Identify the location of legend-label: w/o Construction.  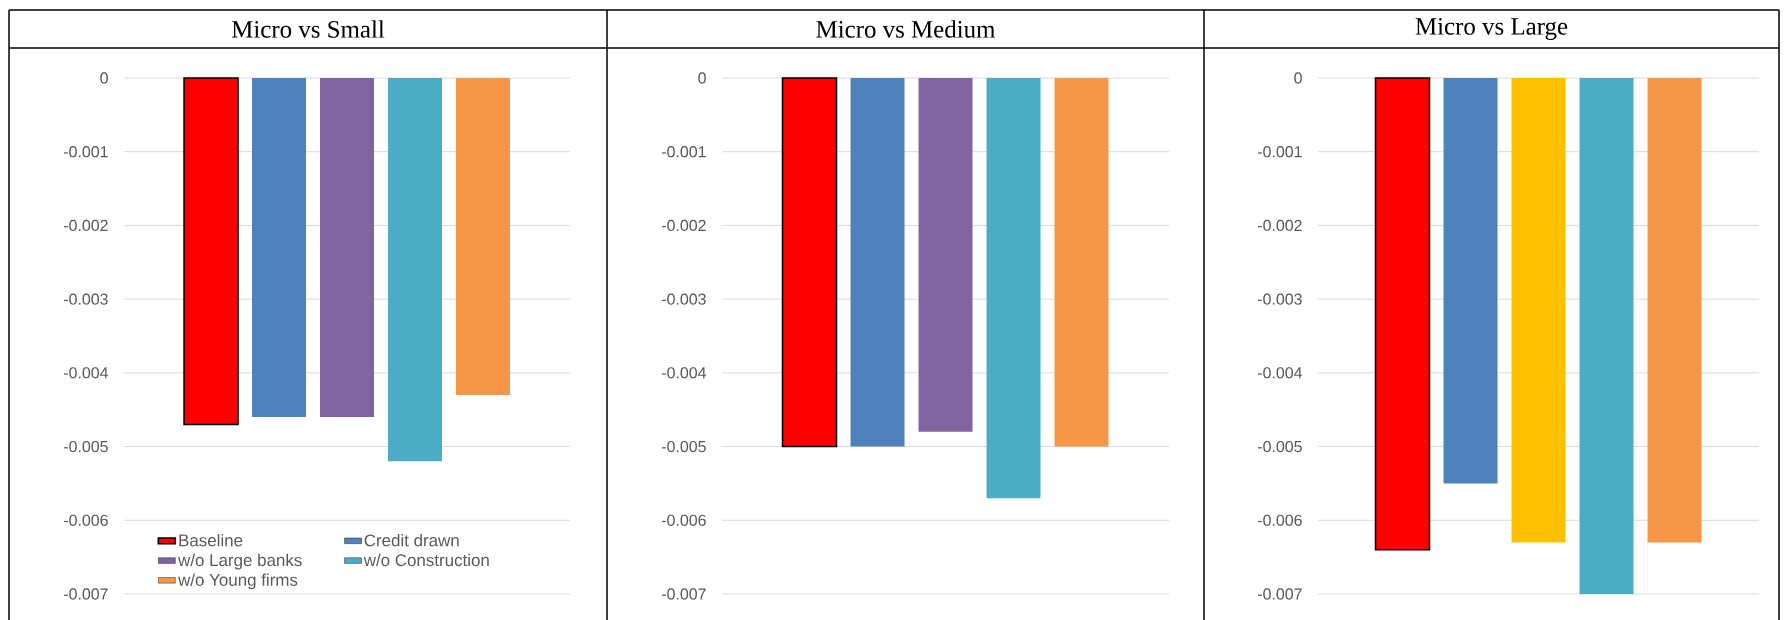
(426, 560).